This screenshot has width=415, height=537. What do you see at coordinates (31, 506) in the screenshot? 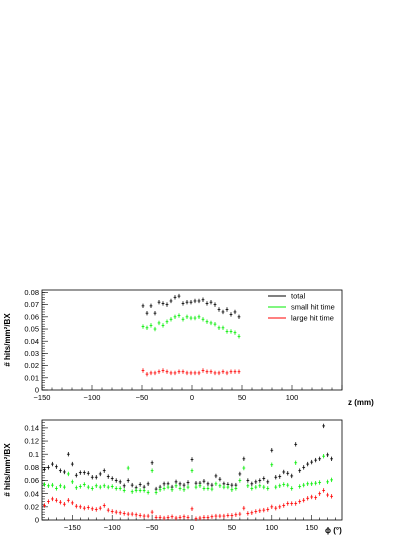
I see `y-tick-label: 0.02` at bounding box center [31, 506].